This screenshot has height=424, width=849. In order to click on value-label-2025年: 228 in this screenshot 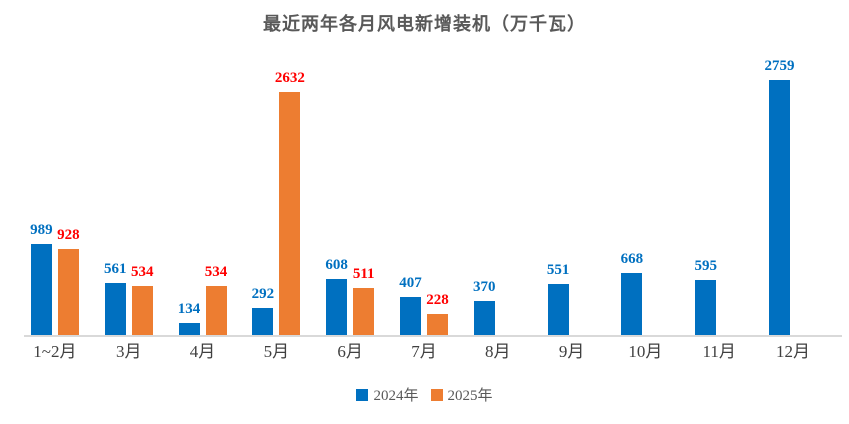, I will do `click(437, 300)`.